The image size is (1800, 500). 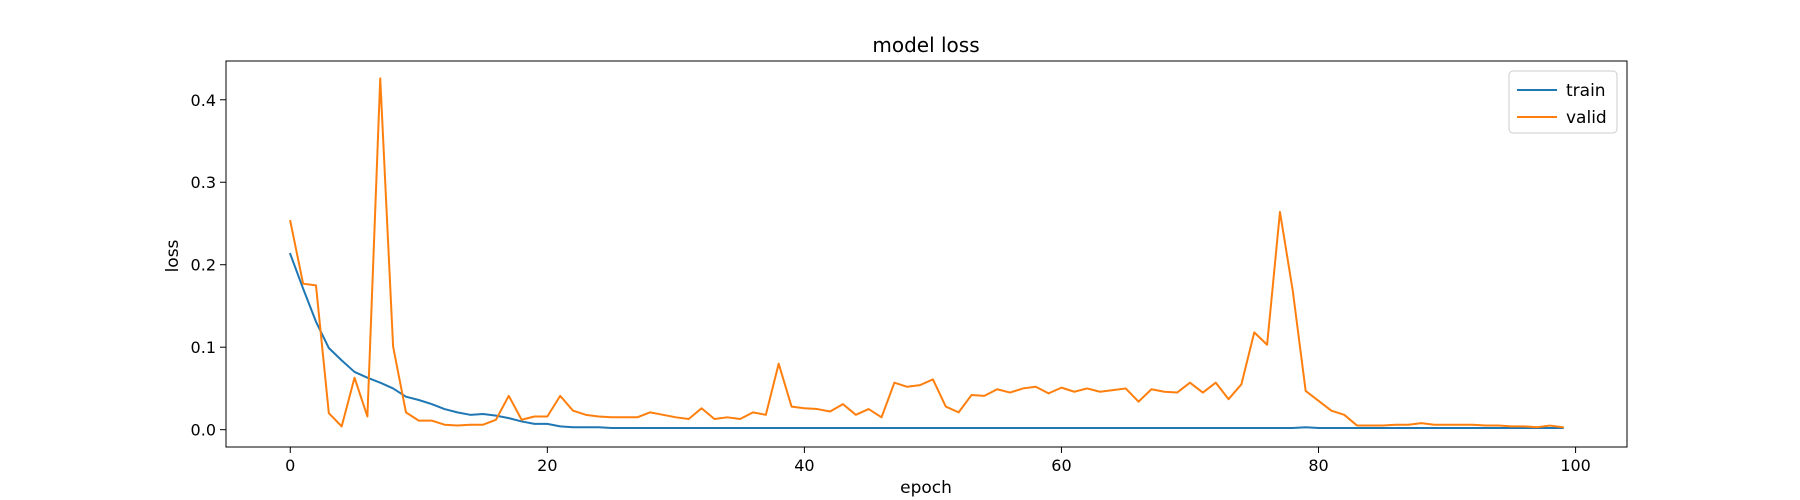 I want to click on y-tick-label: 0.3, so click(x=203, y=182).